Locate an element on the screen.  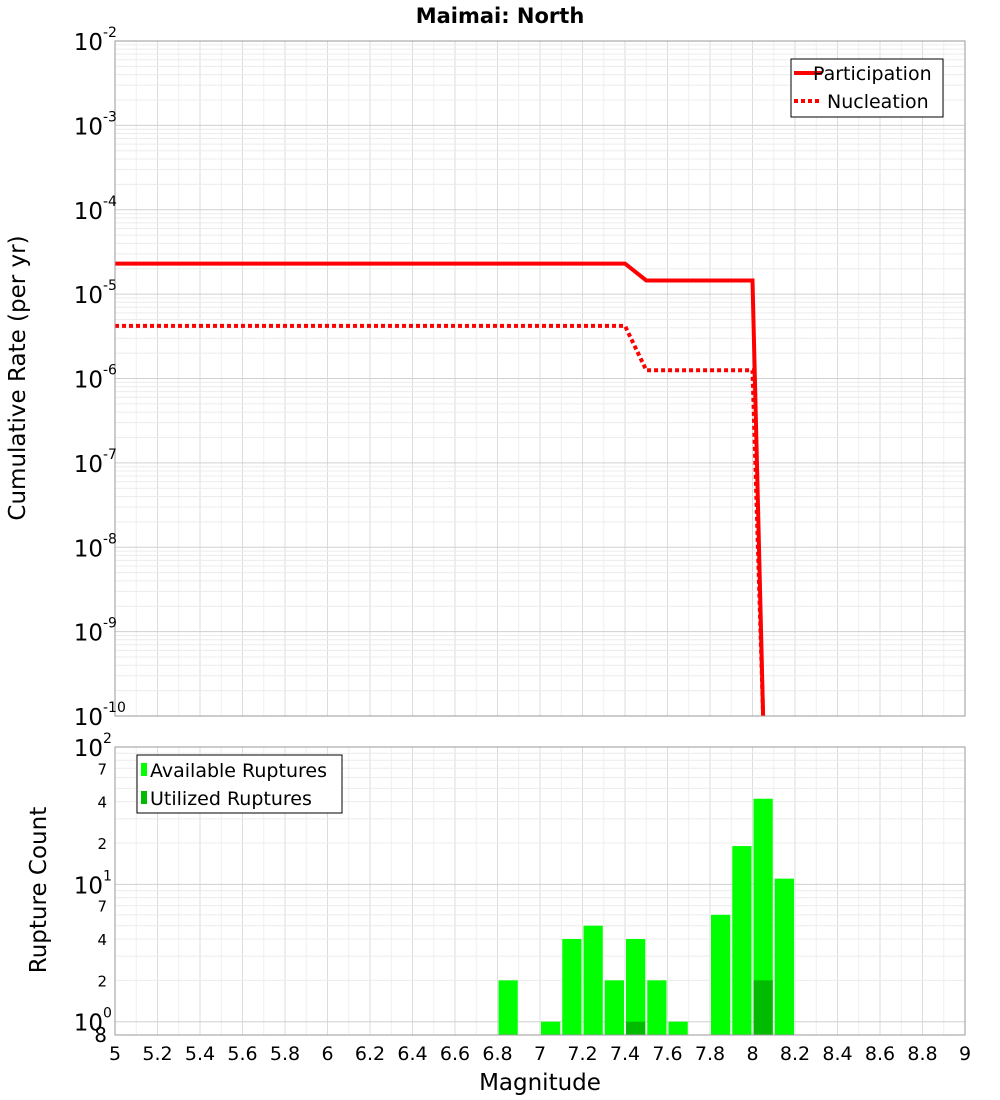
x-tick-label: 7.6 is located at coordinates (667, 1054).